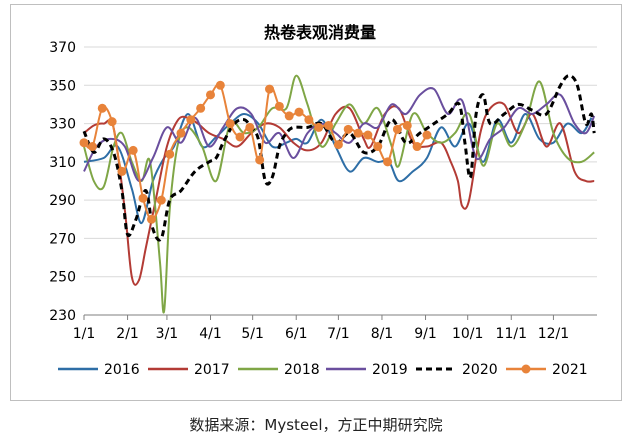 The width and height of the screenshot is (632, 446). Describe the element at coordinates (252, 334) in the screenshot. I see `x-tick-label: 5/1` at that location.